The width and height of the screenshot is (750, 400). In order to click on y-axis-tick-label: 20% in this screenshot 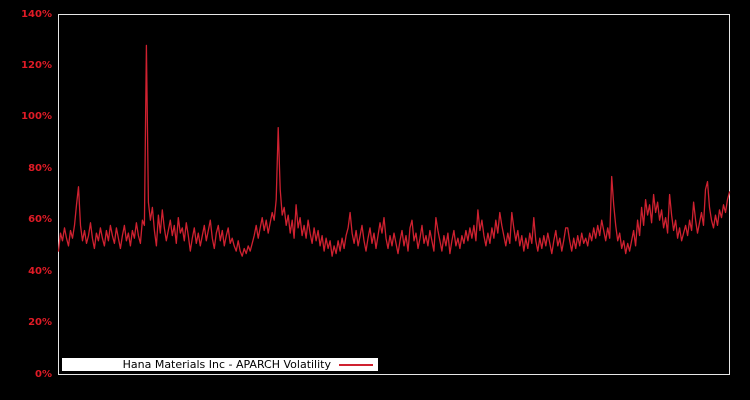, I will do `click(40, 323)`.